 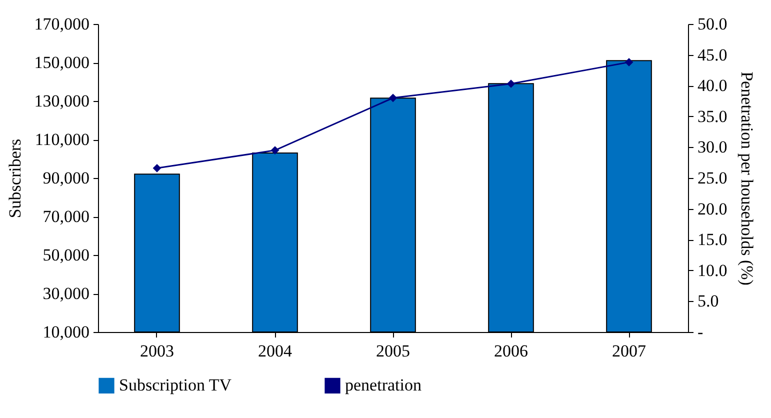 I want to click on y2-tick-label: 5.0, so click(x=708, y=301).